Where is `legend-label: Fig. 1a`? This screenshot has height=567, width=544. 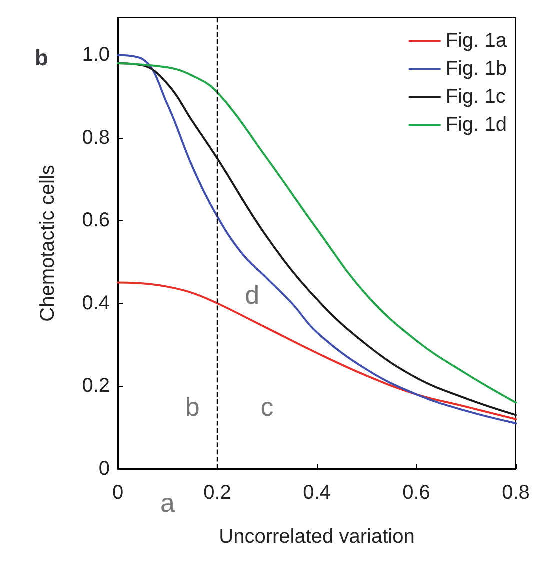
legend-label: Fig. 1a is located at coordinates (477, 41).